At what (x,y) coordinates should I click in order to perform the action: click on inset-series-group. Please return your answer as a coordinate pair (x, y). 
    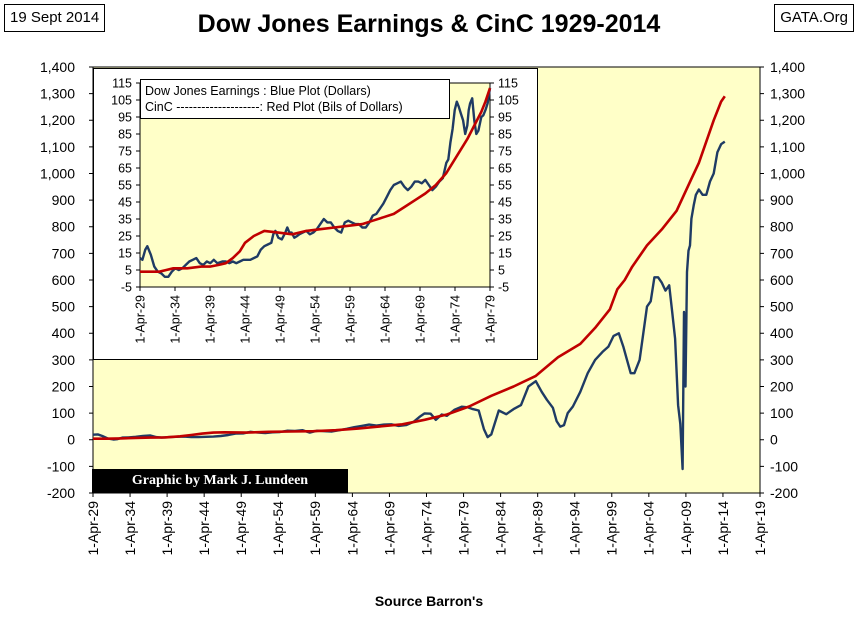
    Looking at the image, I should click on (315, 182).